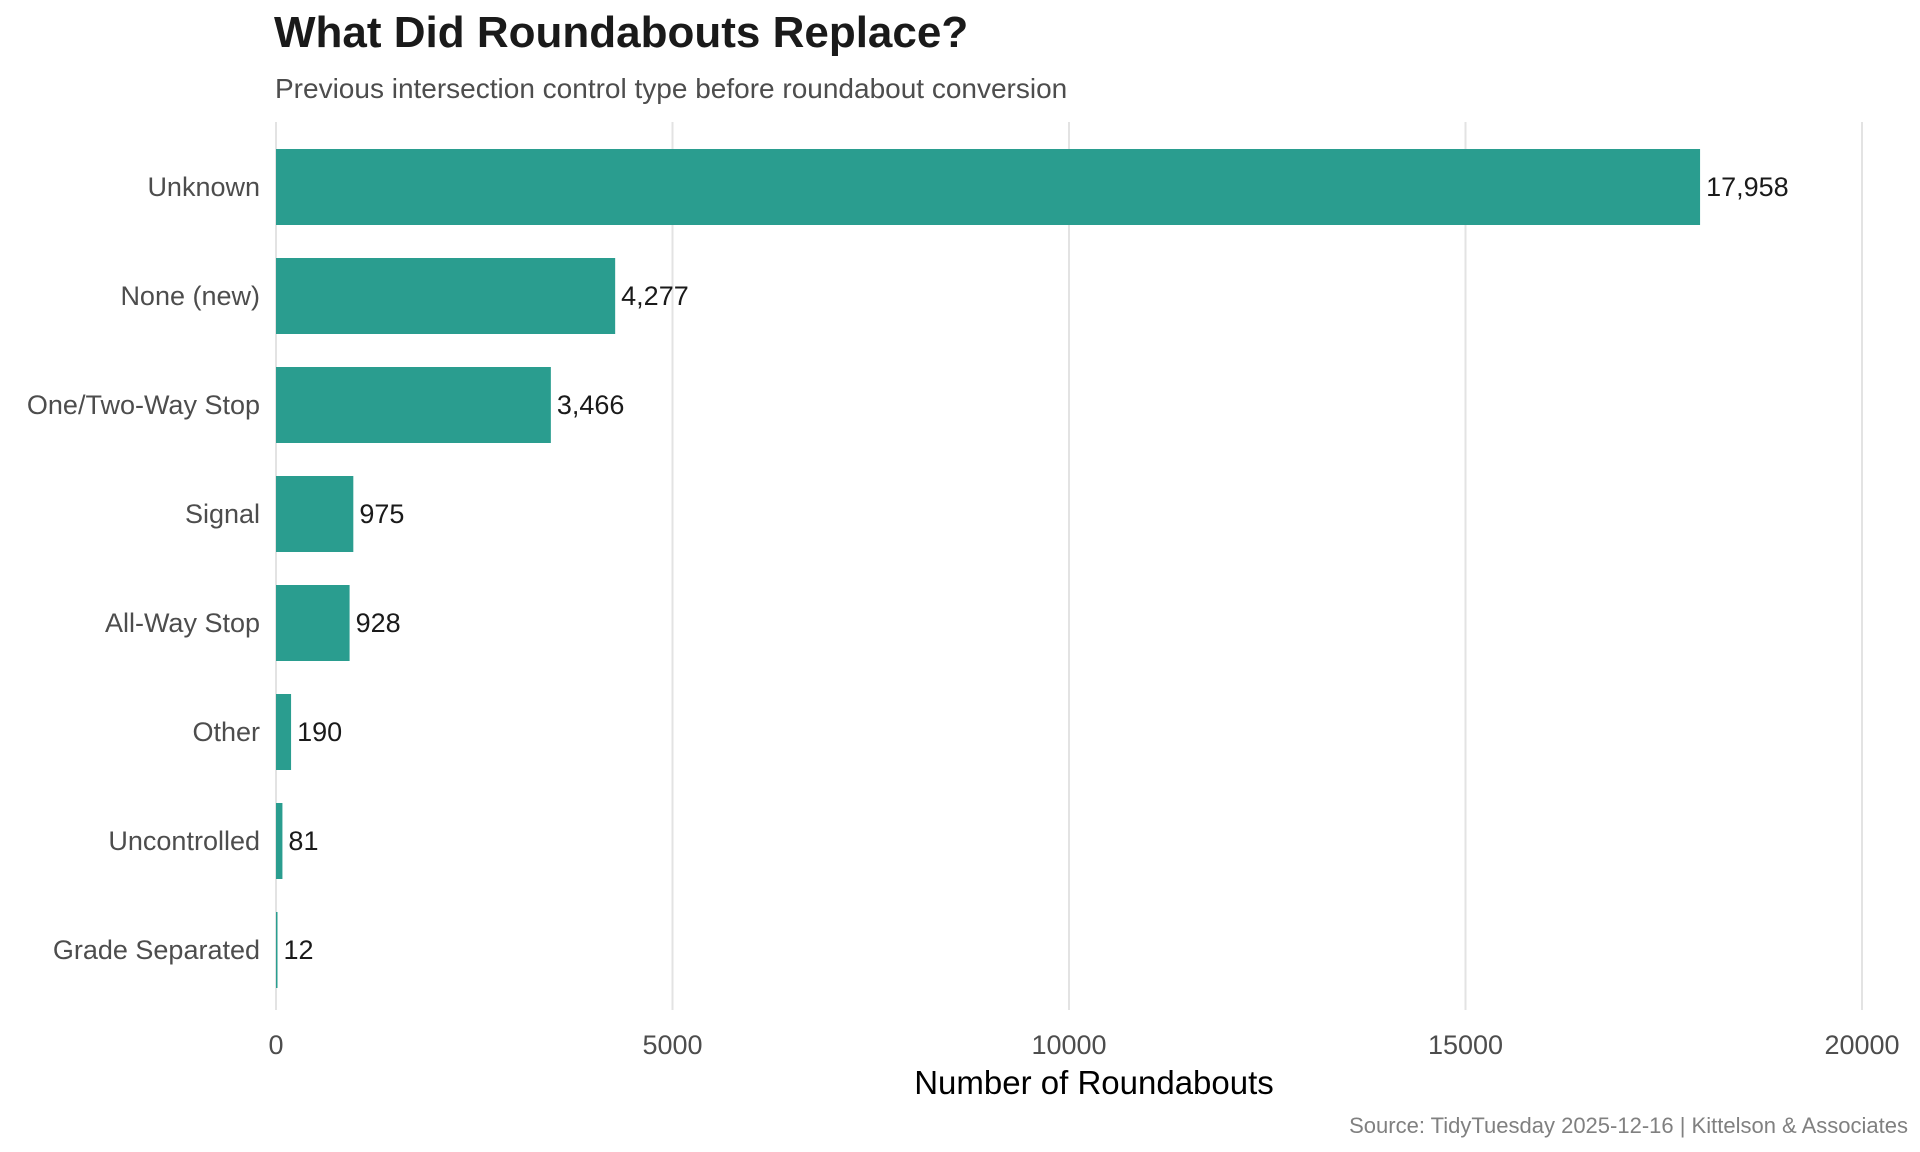 The width and height of the screenshot is (1920, 1152). Describe the element at coordinates (1068, 1045) in the screenshot. I see `x-tick-label-2: 10000` at that location.